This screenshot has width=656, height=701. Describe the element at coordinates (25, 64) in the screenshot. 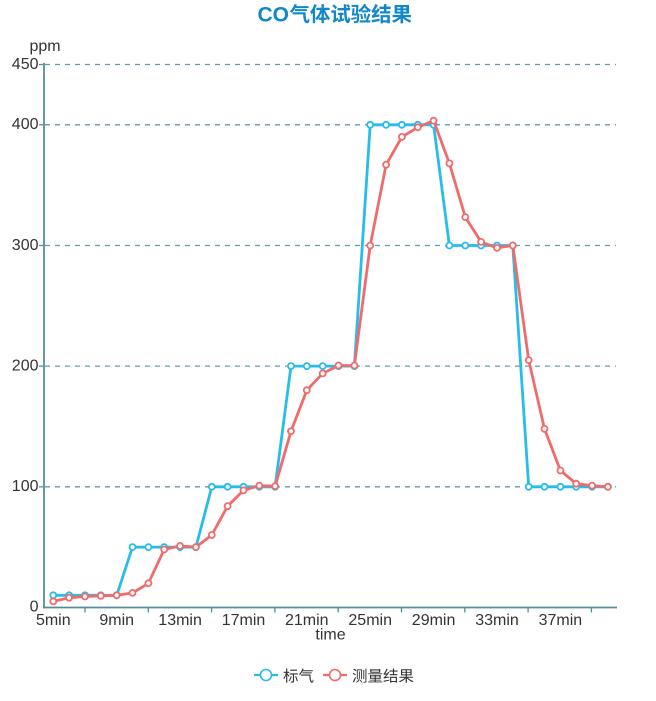

I see `svg-text: 450` at that location.